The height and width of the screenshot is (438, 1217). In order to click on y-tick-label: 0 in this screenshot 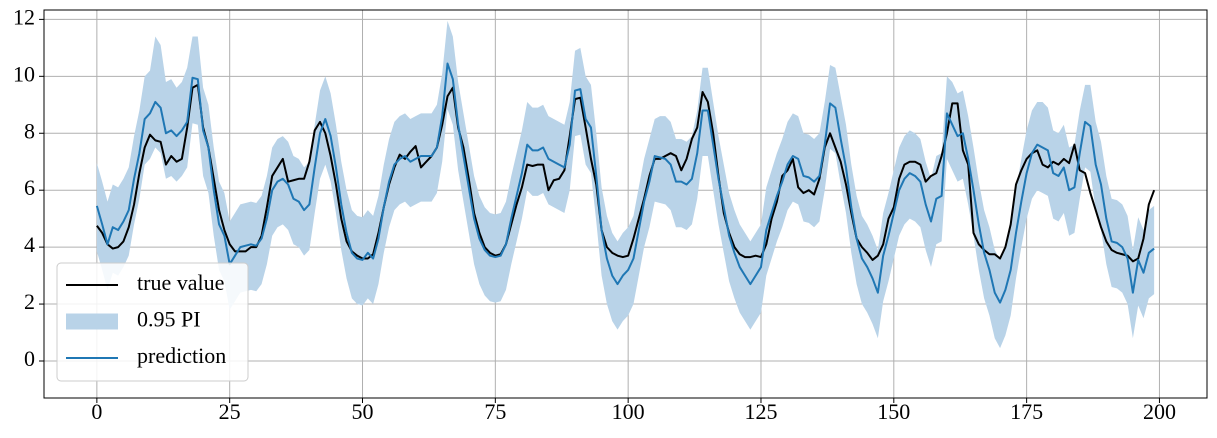, I will do `click(29, 358)`.